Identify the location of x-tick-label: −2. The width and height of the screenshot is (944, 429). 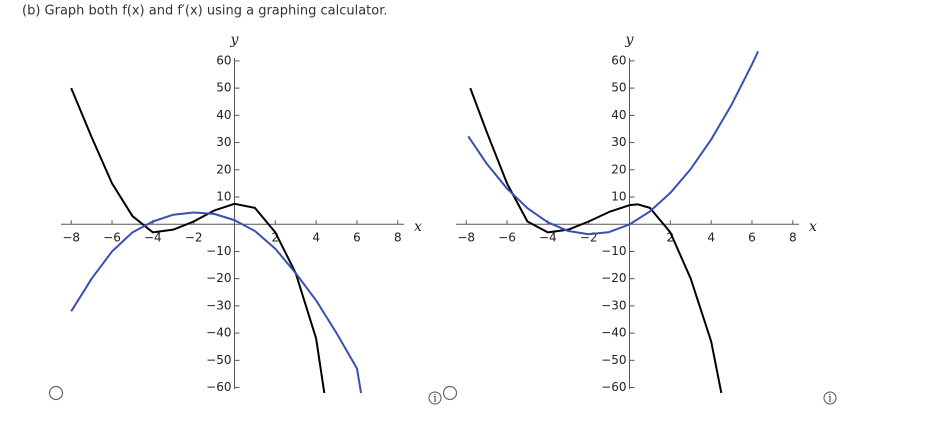
(194, 238).